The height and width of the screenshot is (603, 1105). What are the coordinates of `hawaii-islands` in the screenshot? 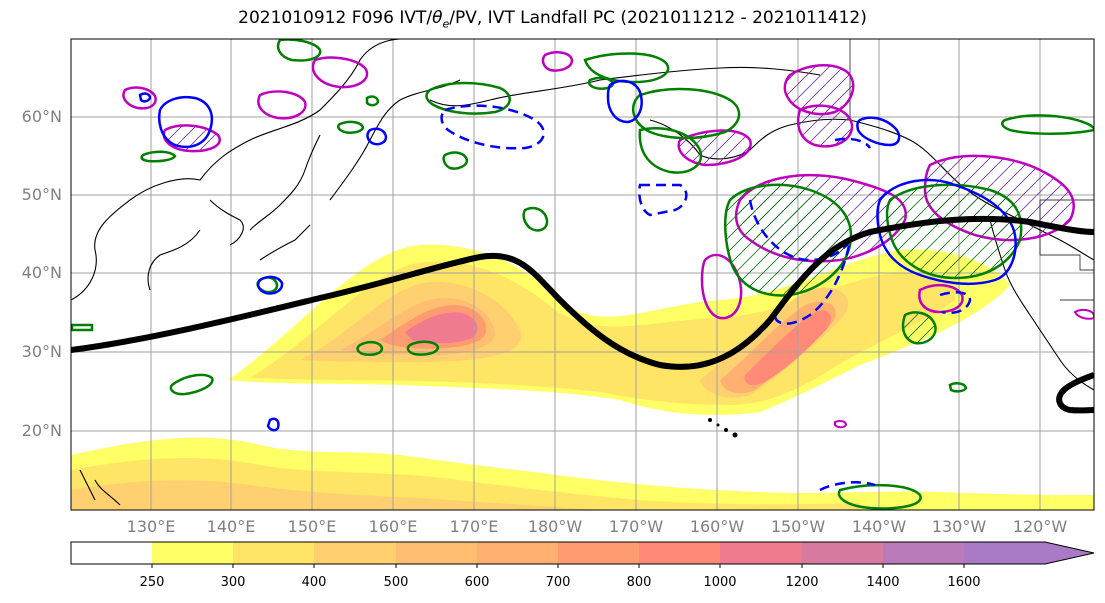 It's located at (723, 428).